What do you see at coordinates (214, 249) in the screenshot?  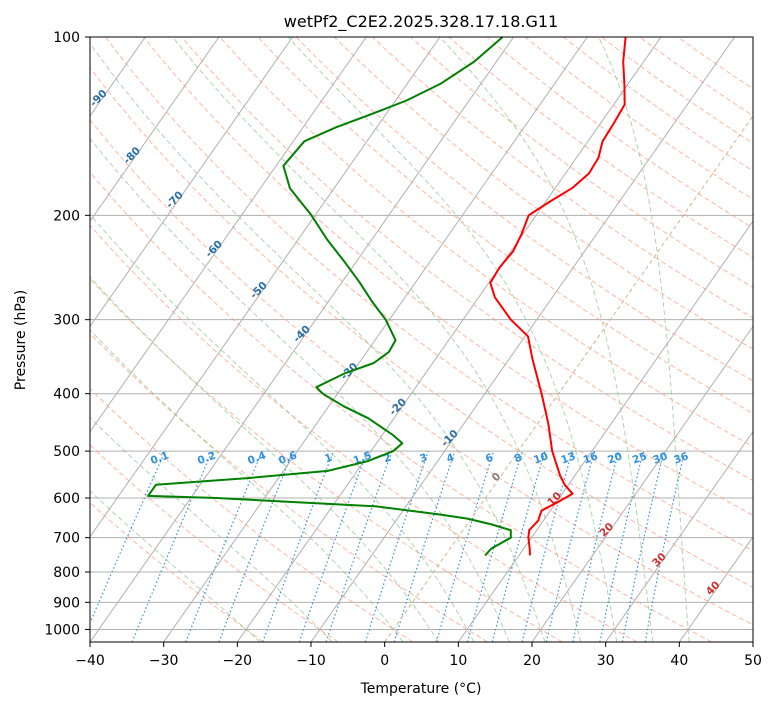 I see `isotherm-label: -60` at bounding box center [214, 249].